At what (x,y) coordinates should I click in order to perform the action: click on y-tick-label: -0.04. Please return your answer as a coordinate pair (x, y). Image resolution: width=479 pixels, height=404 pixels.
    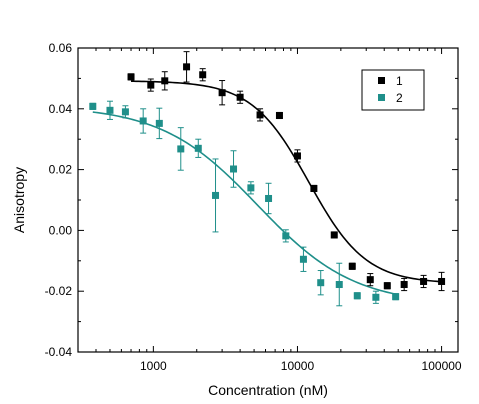
    Looking at the image, I should click on (59, 352).